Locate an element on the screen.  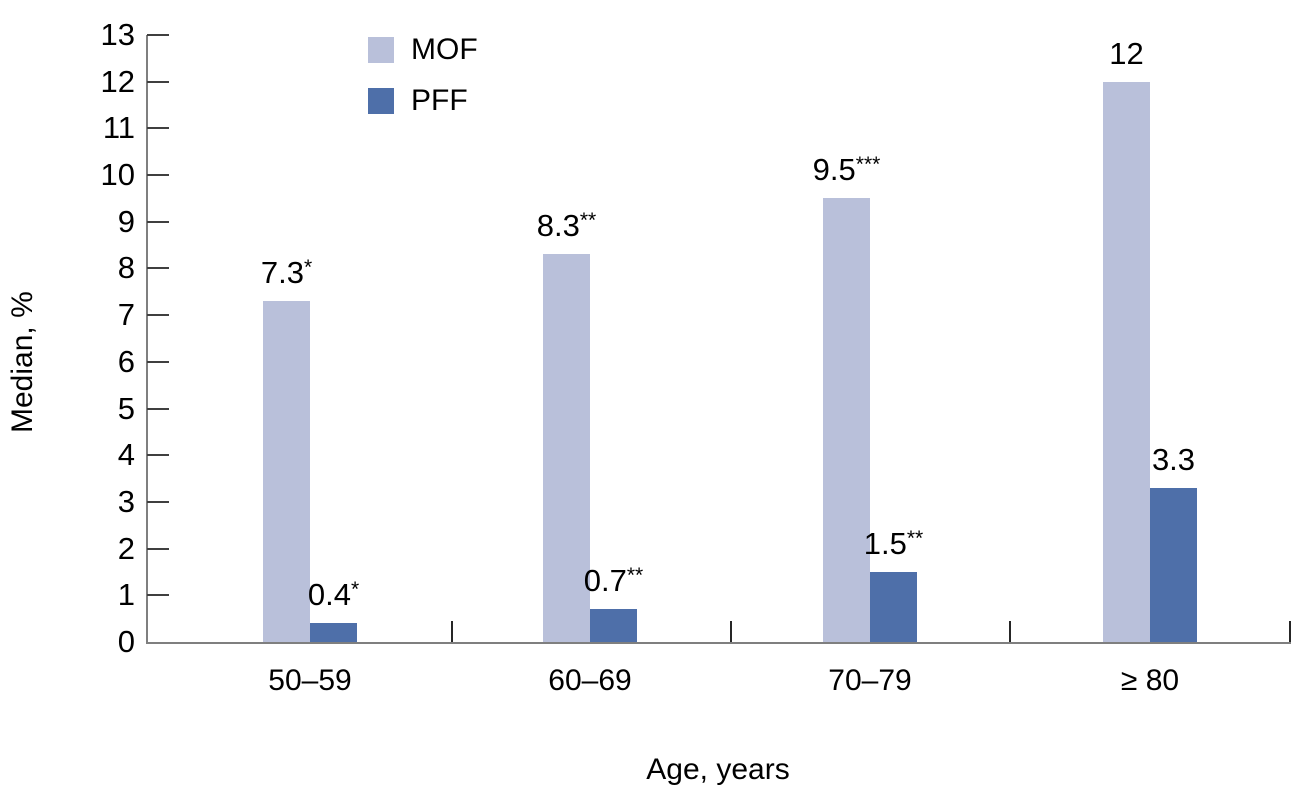
x-axis-line is located at coordinates (718, 643).